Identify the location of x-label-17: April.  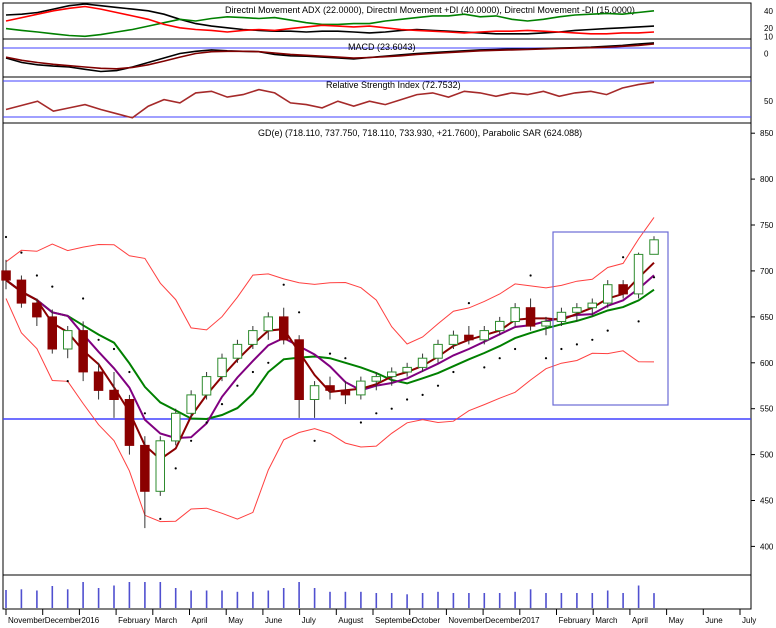
(640, 620).